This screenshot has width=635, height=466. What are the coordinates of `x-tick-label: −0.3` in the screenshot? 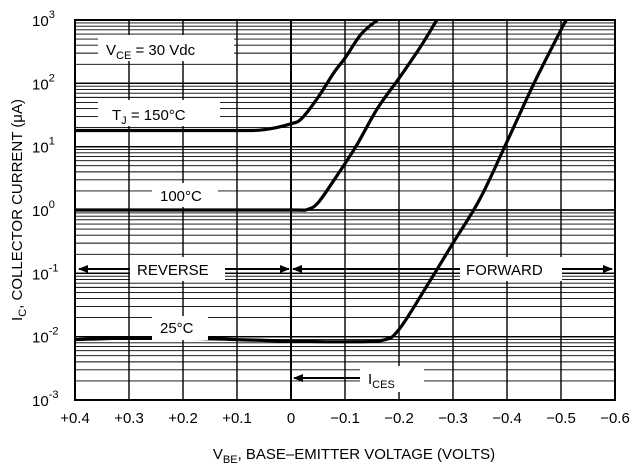 It's located at (453, 418).